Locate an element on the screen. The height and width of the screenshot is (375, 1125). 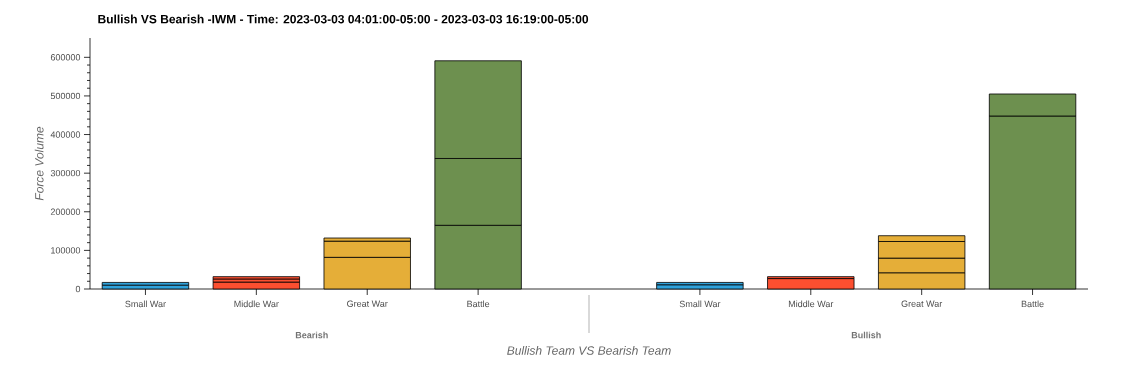
y-tick-label: 0 is located at coordinates (78, 289).